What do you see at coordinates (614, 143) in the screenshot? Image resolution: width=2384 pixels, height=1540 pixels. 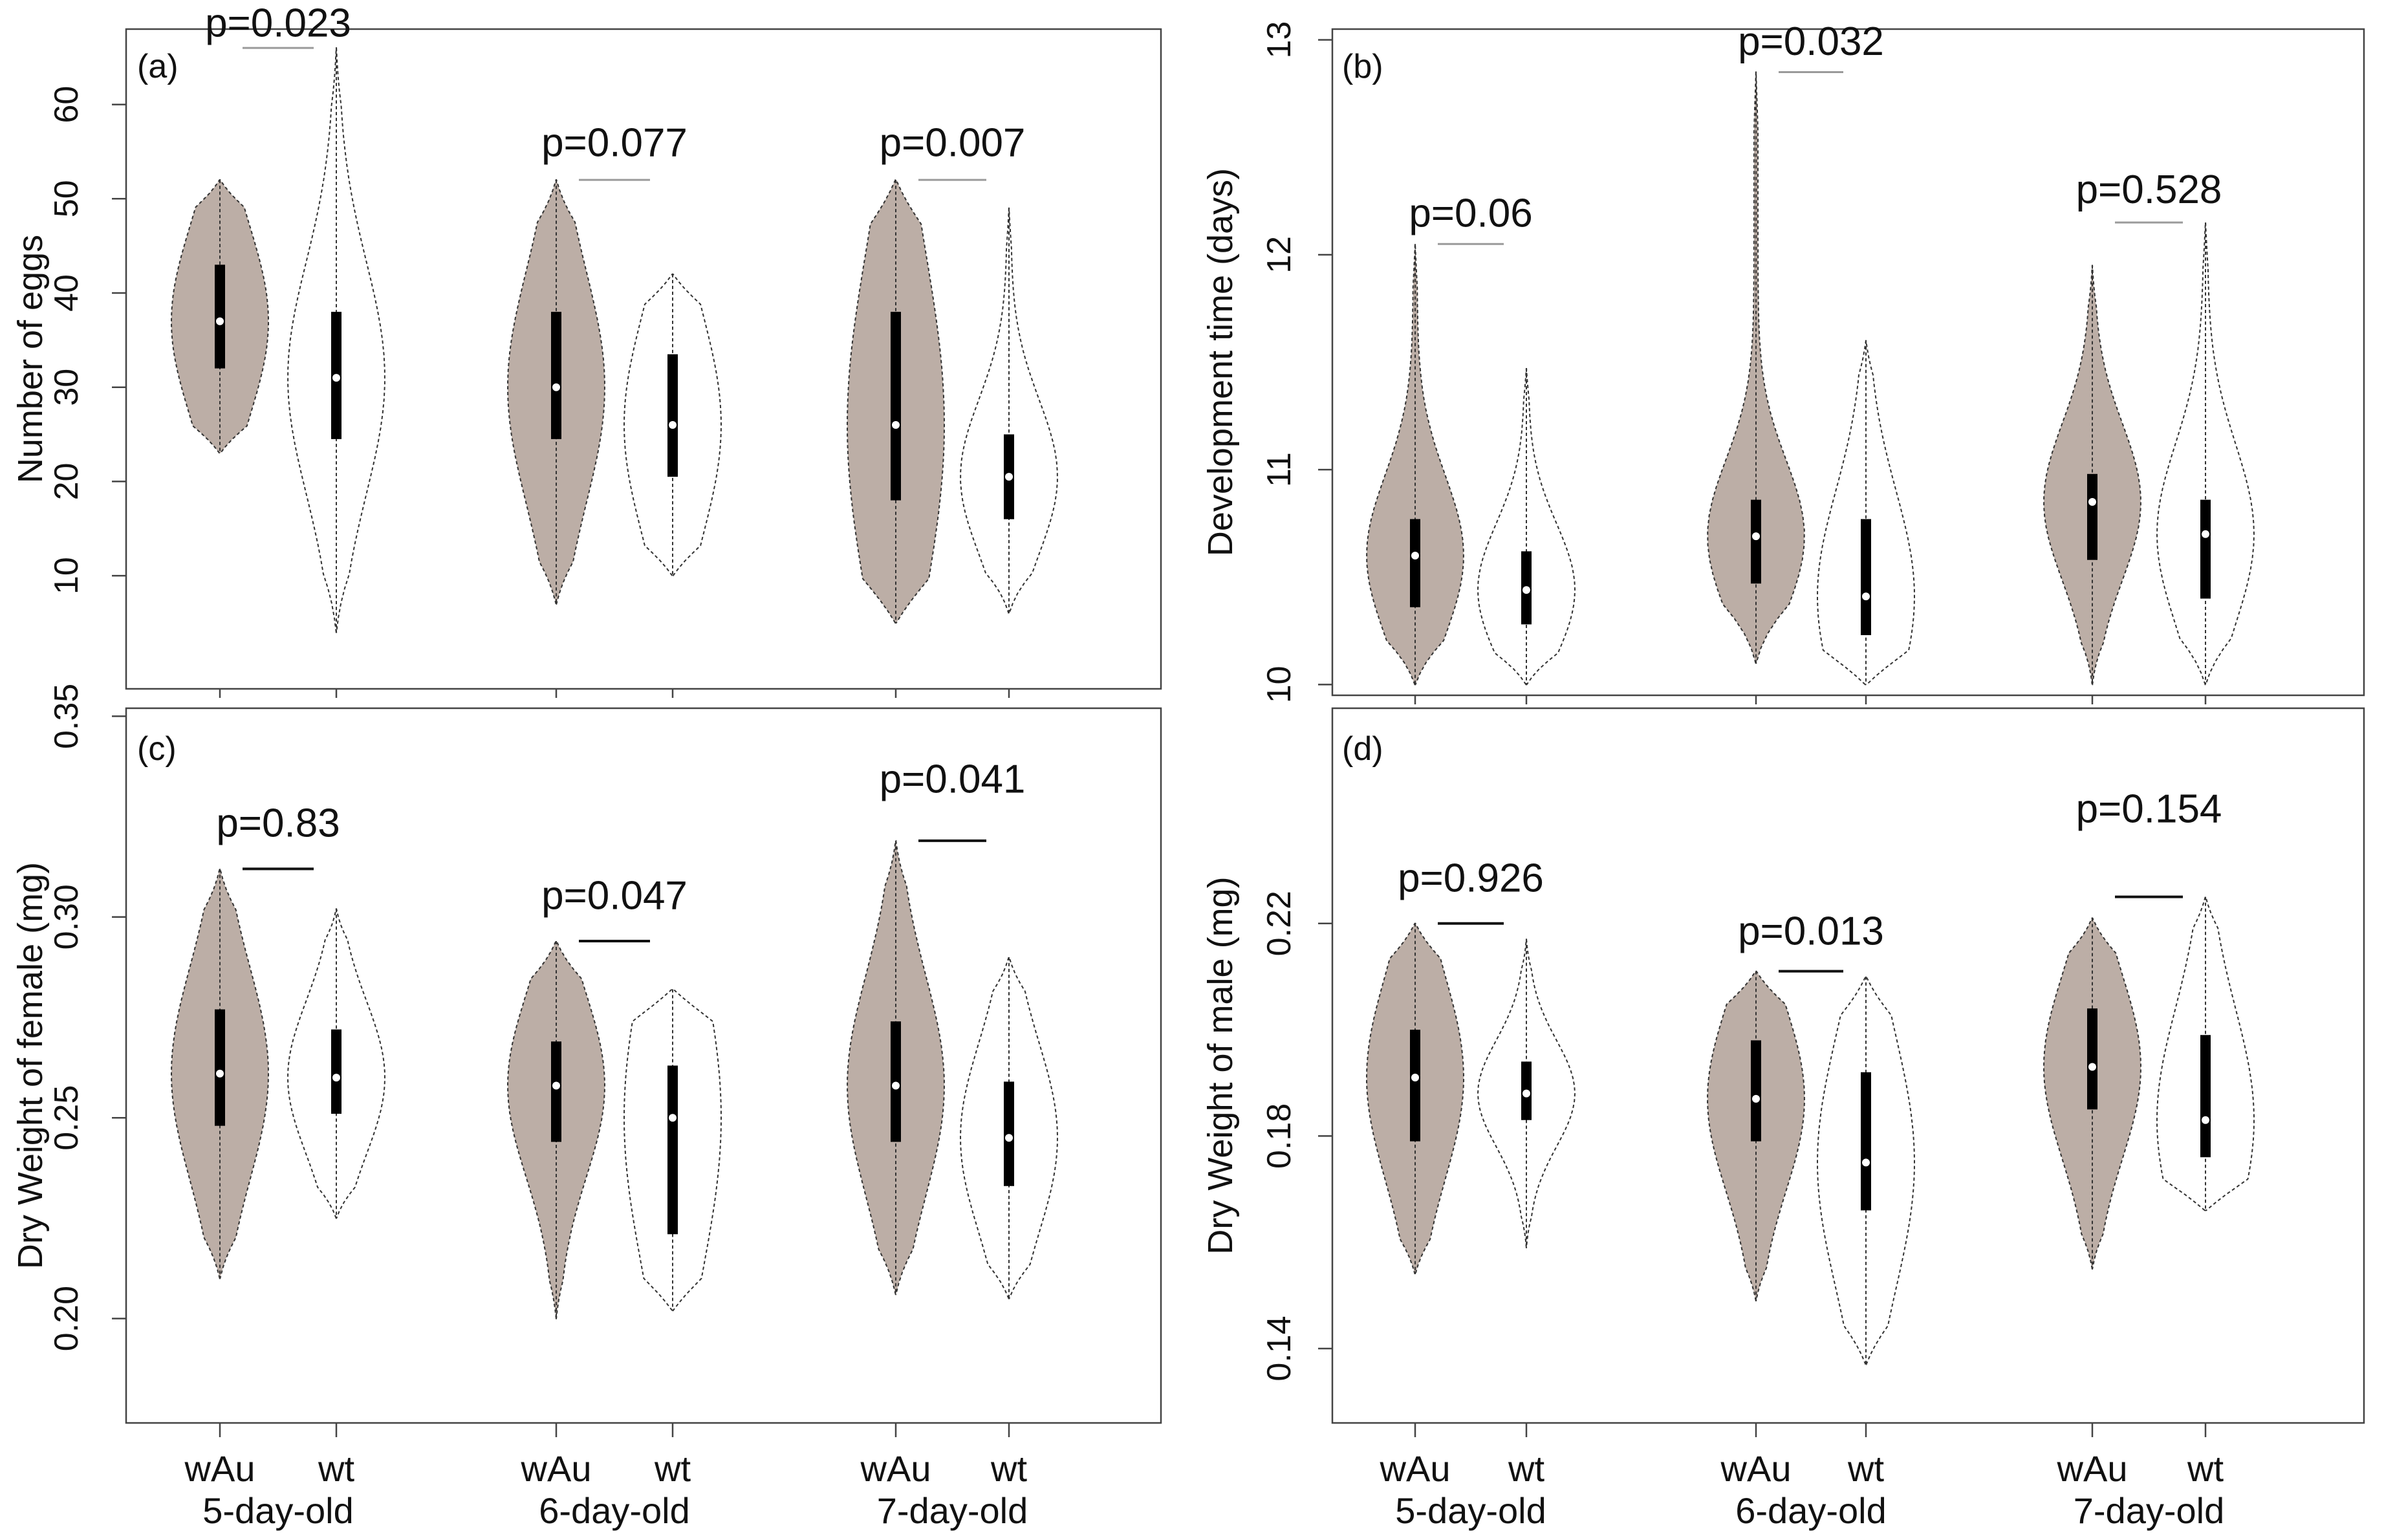 I see `p-value-label: p=0.077` at bounding box center [614, 143].